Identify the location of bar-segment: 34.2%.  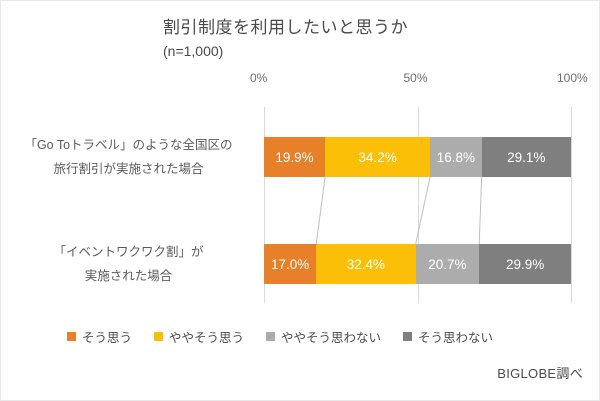
(378, 157).